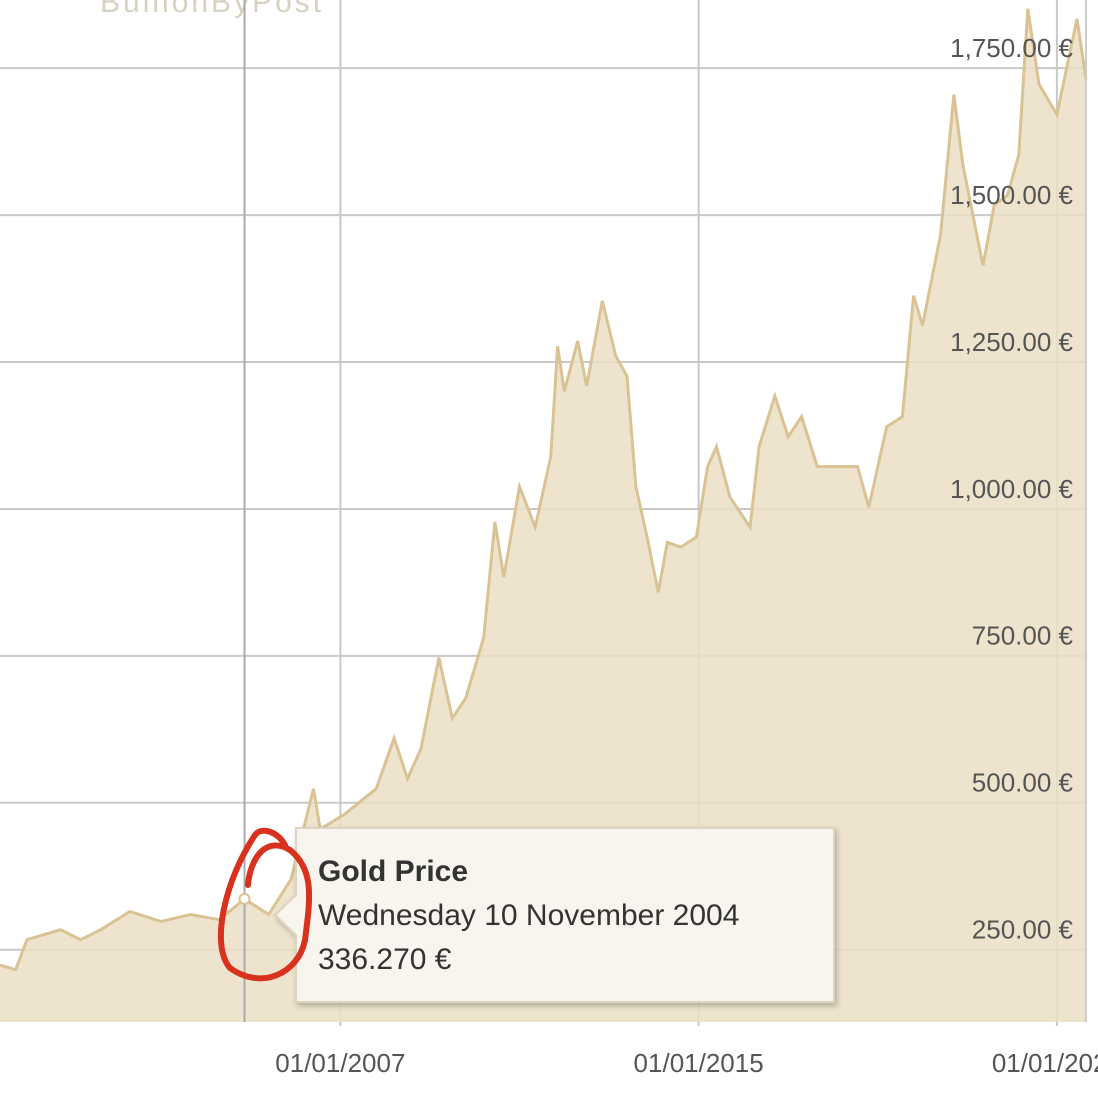 The height and width of the screenshot is (1103, 1098). I want to click on tooltip-value: 336.270 €, so click(385, 959).